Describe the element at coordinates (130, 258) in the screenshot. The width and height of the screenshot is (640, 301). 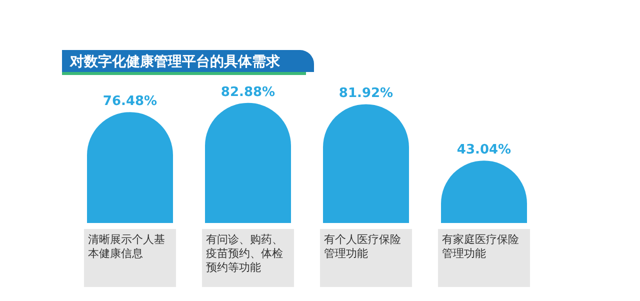
I see `x-tick-label: 清晰展示个人基本健康信息` at that location.